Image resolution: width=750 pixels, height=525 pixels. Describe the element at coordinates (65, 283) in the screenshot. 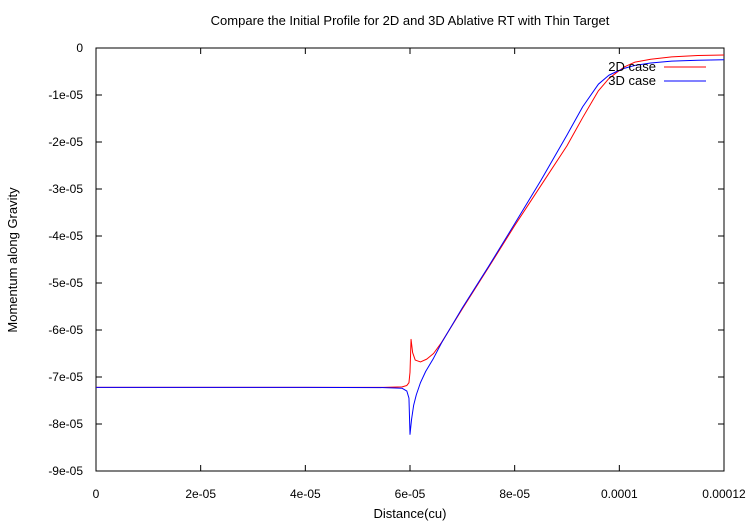

I see `y-tick-label: -5e-05` at that location.